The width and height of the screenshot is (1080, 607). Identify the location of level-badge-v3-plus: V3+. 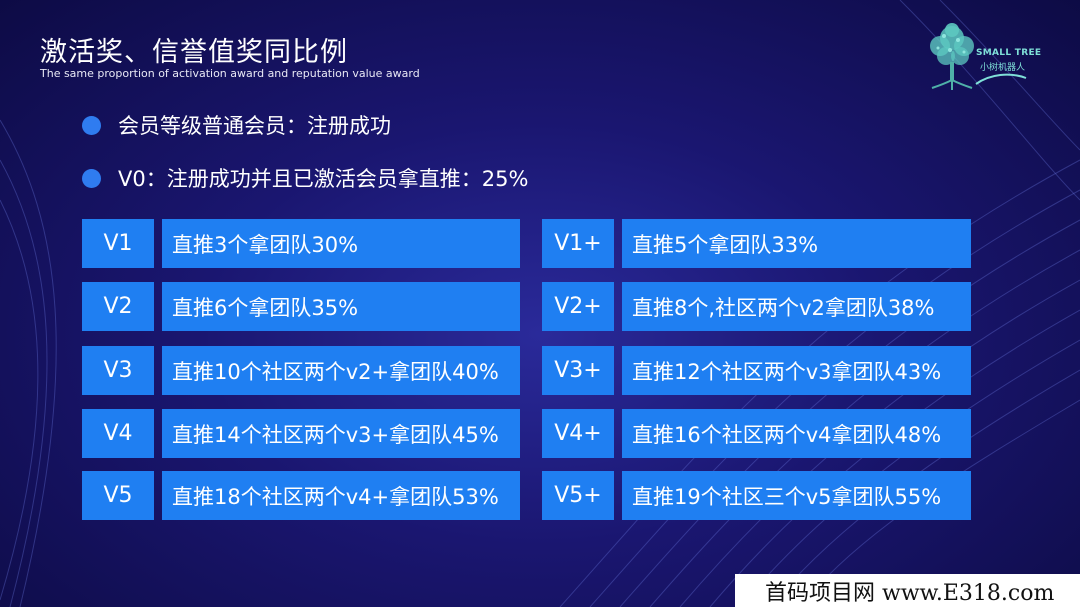
(578, 370).